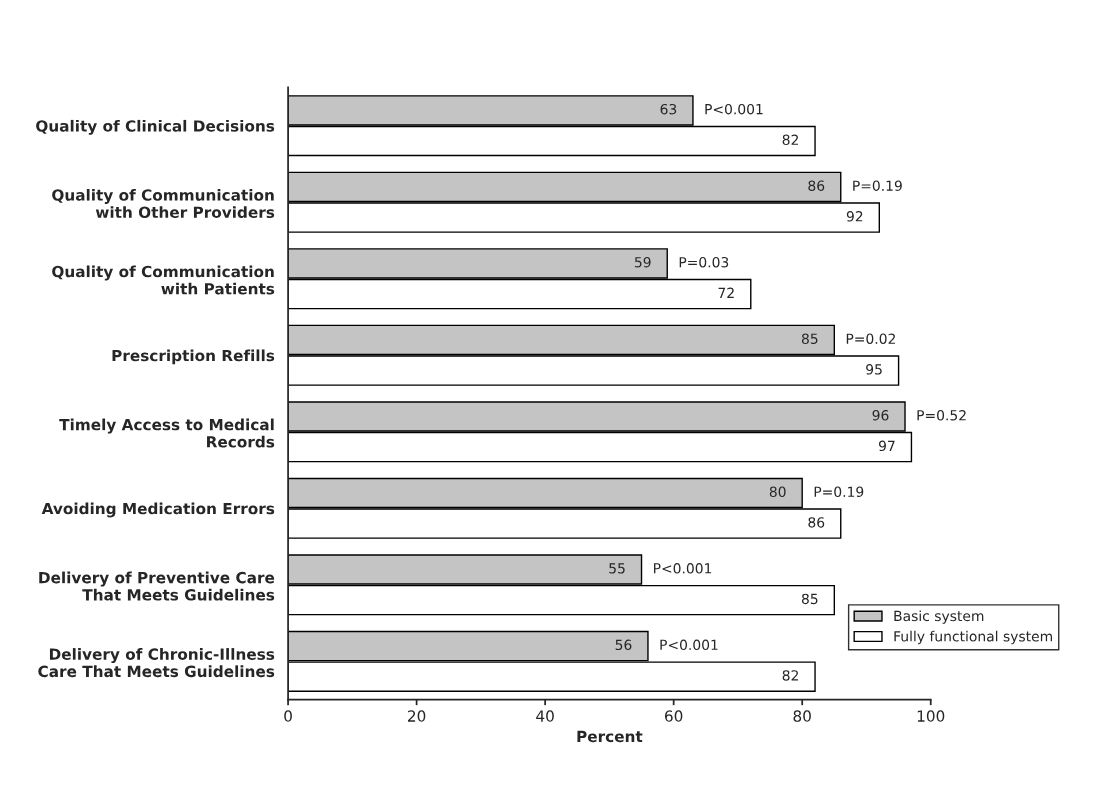 This screenshot has height=795, width=1108. What do you see at coordinates (880, 415) in the screenshot?
I see `data-label: 96` at bounding box center [880, 415].